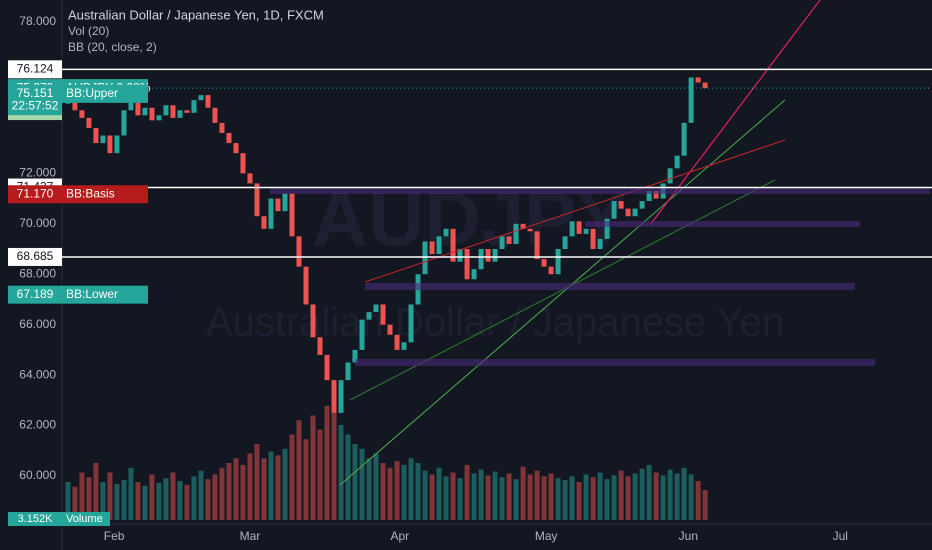 The width and height of the screenshot is (932, 550). I want to click on volume-tag, so click(86, 519).